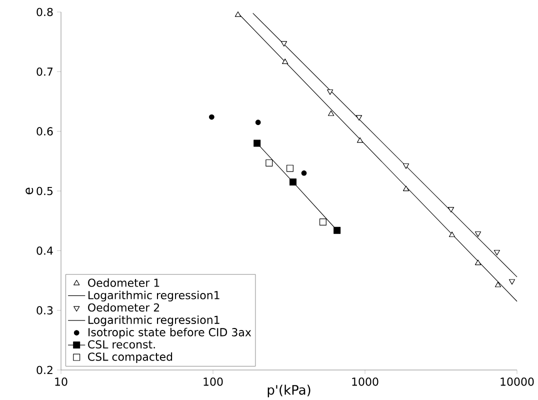  Describe the element at coordinates (170, 333) in the screenshot. I see `legend-label: Isotropic state before CID 3ax` at that location.